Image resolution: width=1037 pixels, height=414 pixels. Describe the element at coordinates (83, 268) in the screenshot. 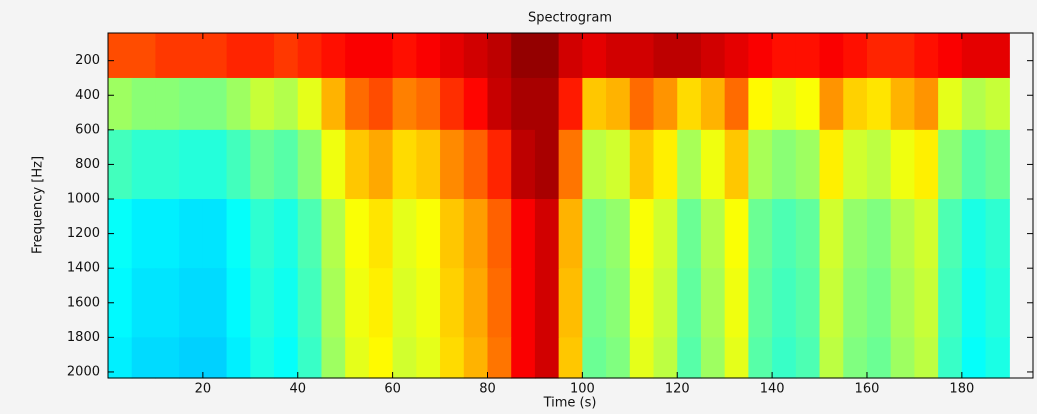

I see `y-tick-label: 1400` at that location.